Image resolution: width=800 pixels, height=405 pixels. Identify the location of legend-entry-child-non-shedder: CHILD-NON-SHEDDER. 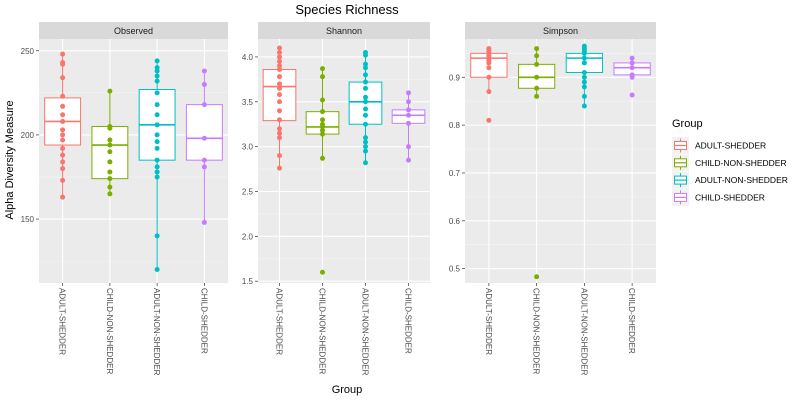
(729, 163).